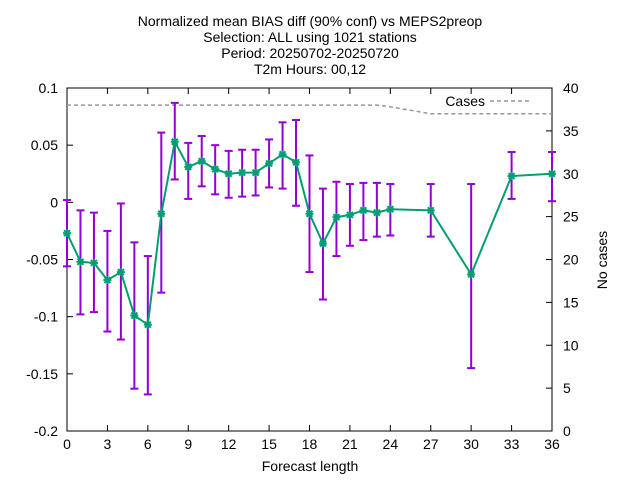  Describe the element at coordinates (269, 444) in the screenshot. I see `x-tick-label: 15` at that location.